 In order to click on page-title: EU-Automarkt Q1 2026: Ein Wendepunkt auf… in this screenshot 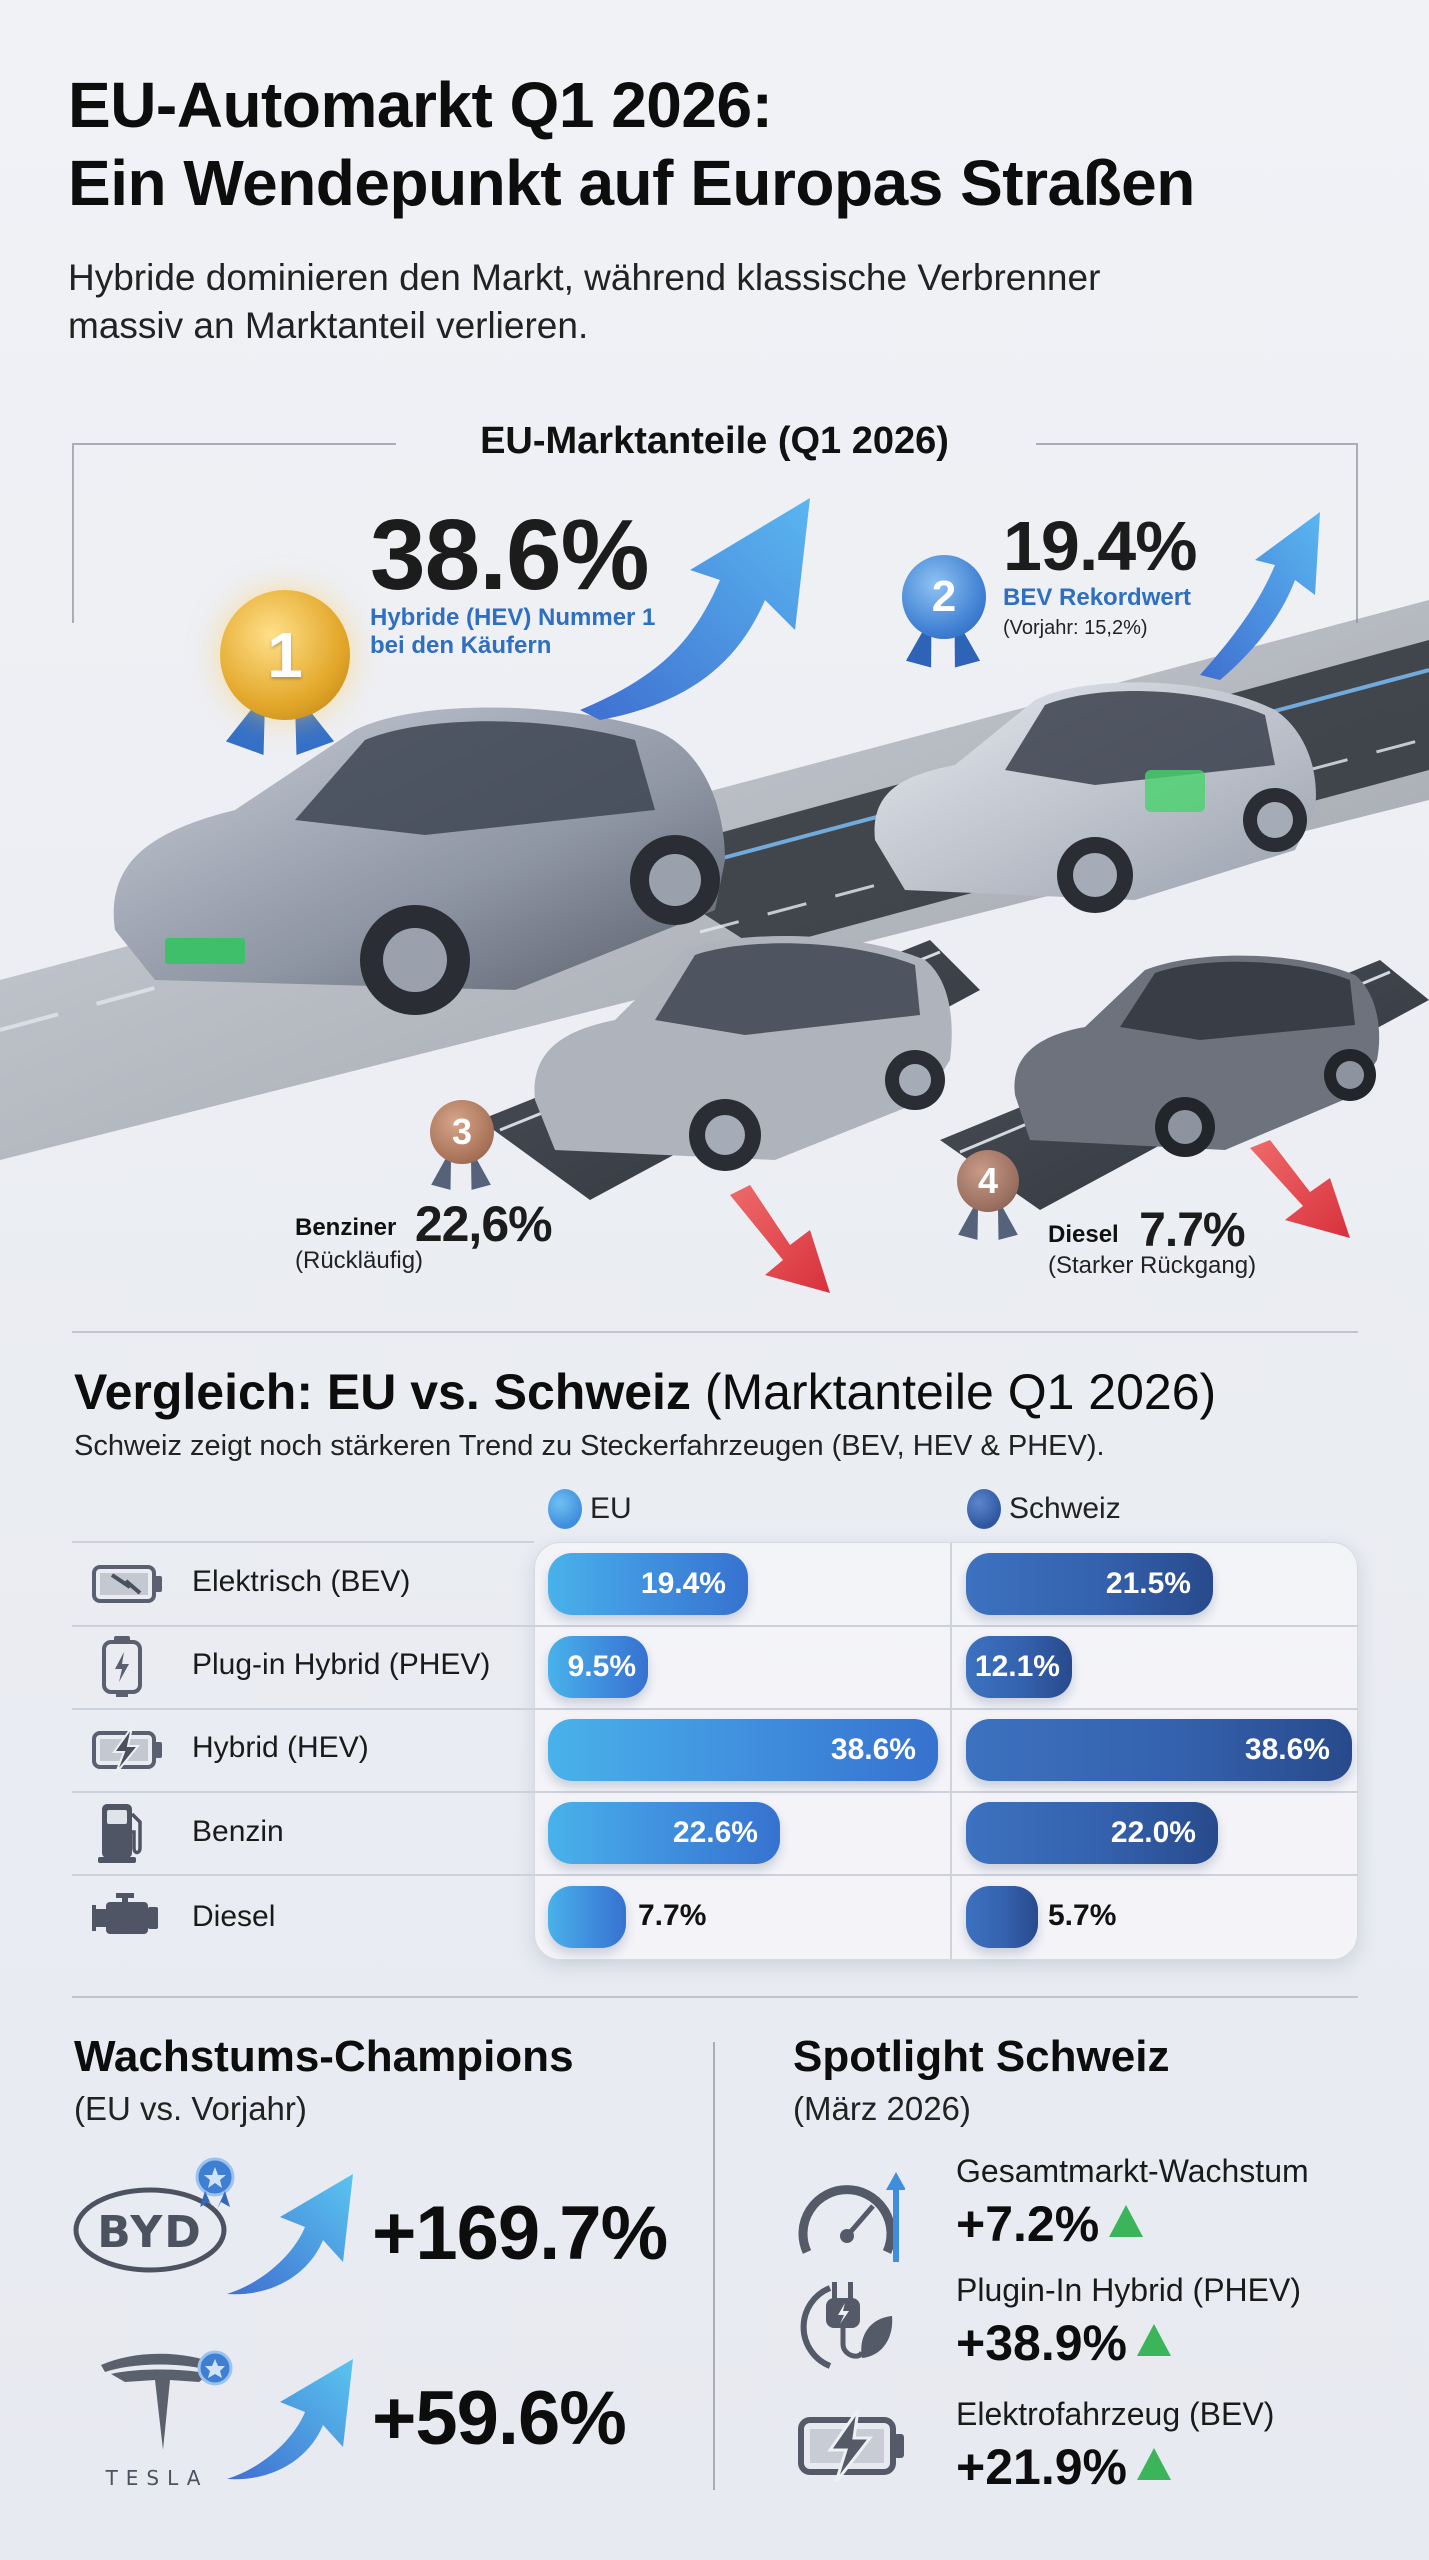, I will do `click(631, 144)`.